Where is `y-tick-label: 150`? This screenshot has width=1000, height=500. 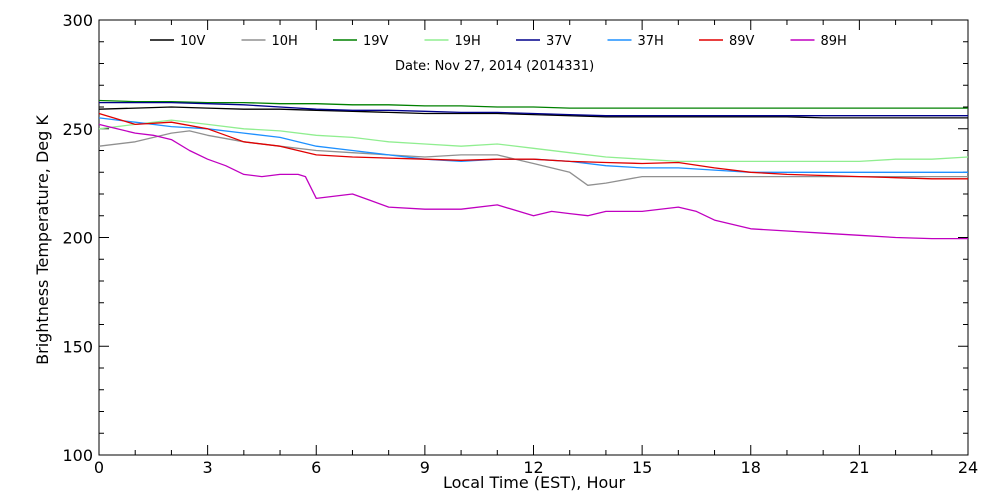
y-tick-label: 150 is located at coordinates (77, 346).